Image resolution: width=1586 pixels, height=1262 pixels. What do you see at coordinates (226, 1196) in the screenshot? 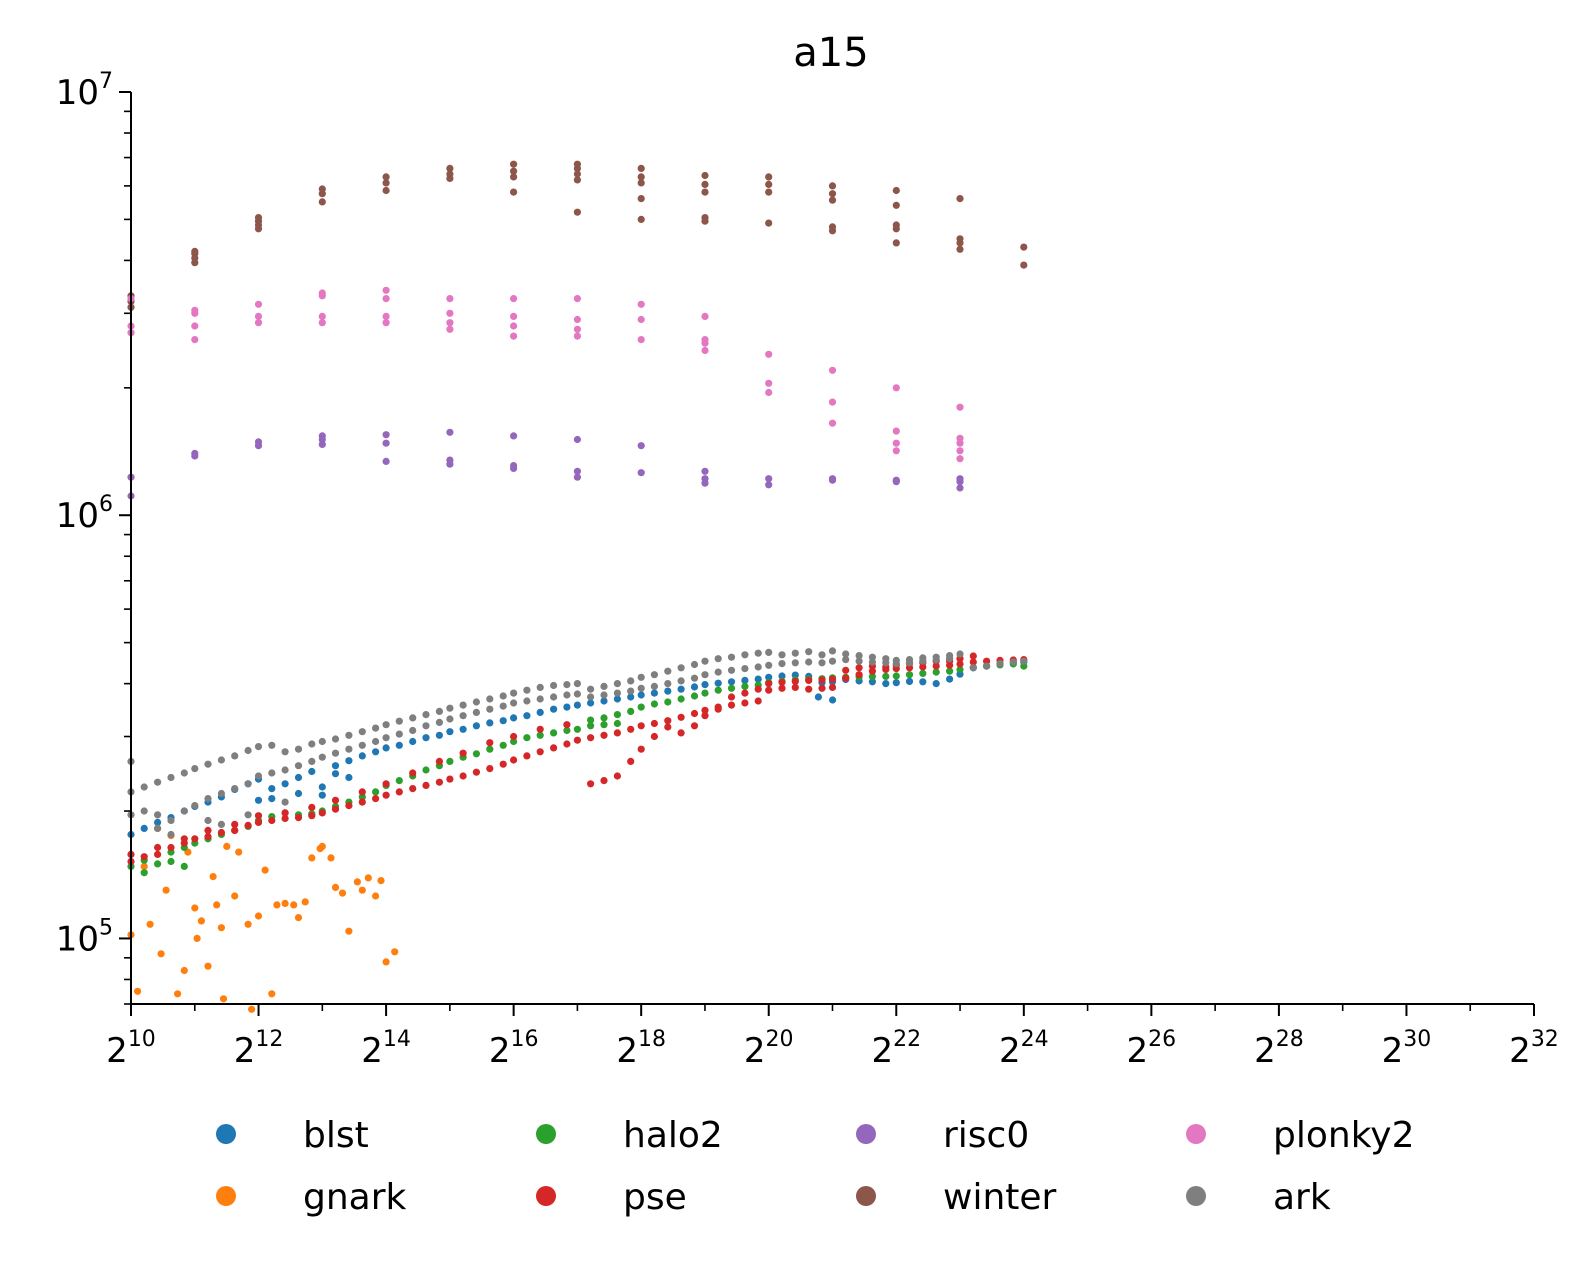
I see `legend-marker` at bounding box center [226, 1196].